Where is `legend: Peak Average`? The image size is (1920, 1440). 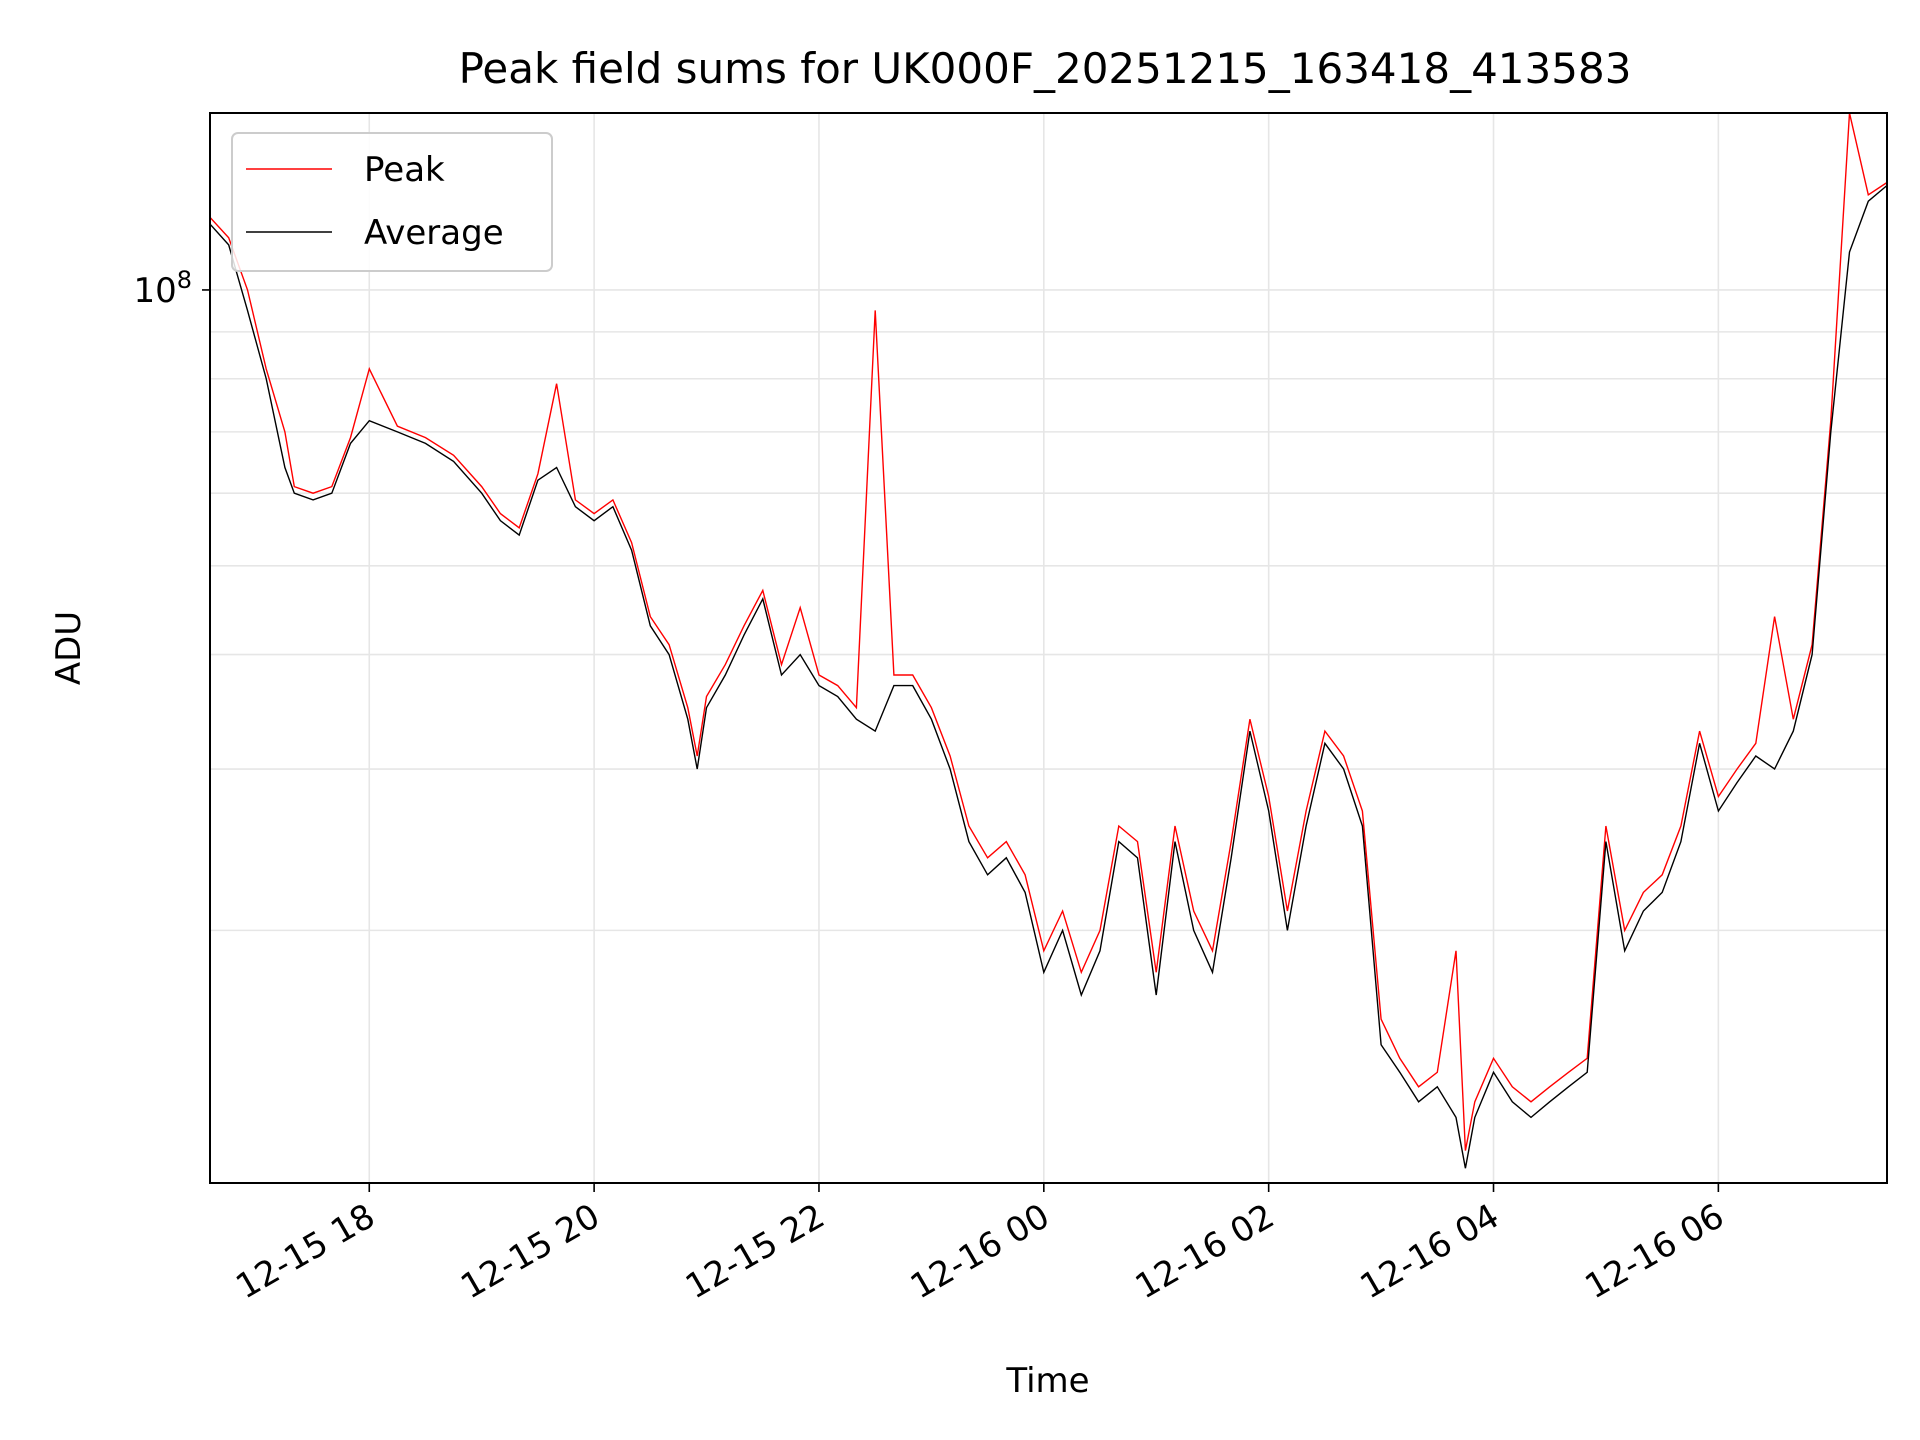
legend: Peak Average is located at coordinates (392, 202).